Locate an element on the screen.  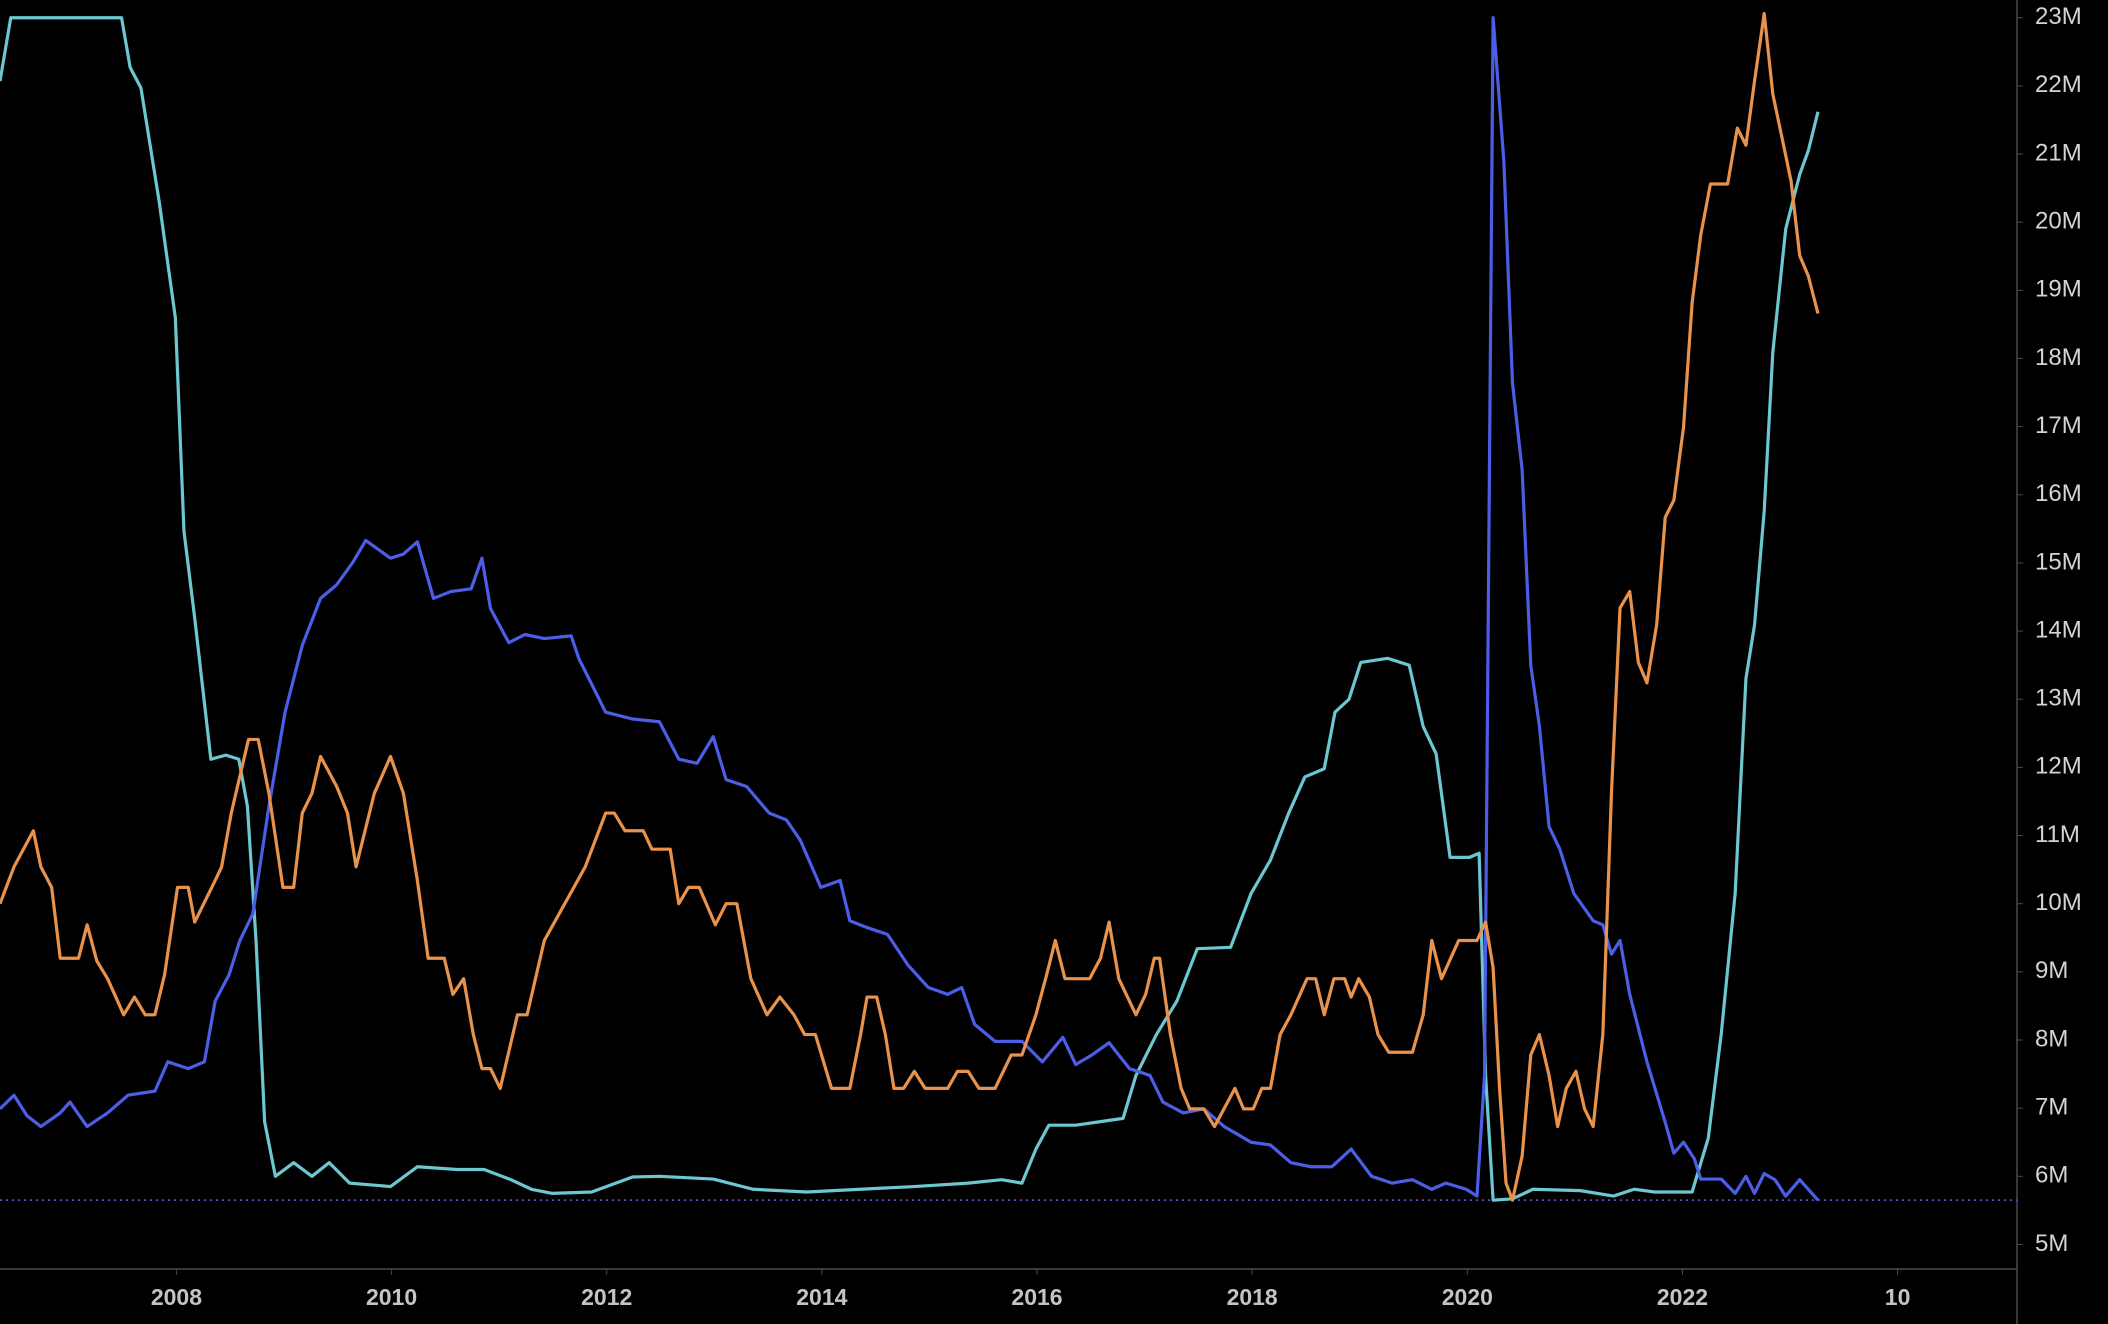
x-tick-label: 2014 is located at coordinates (821, 1297).